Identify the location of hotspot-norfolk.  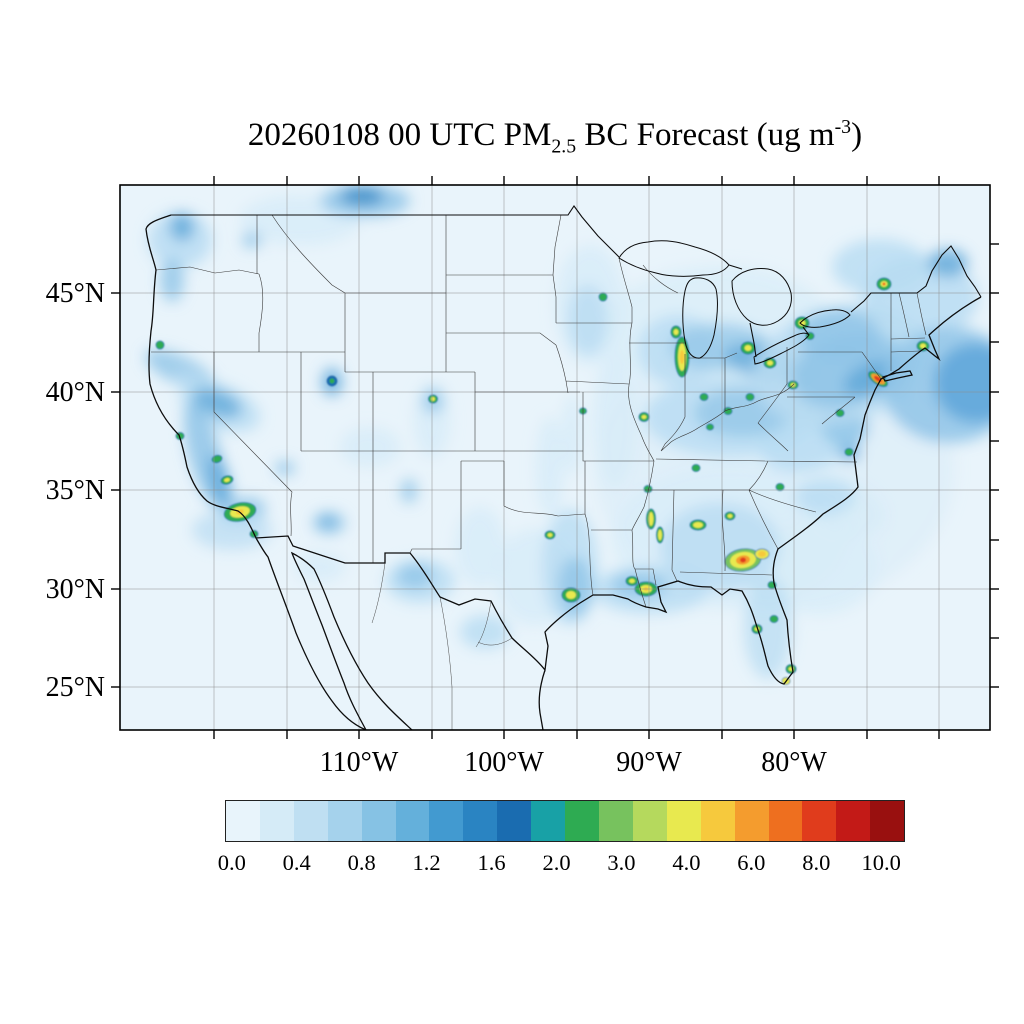
(849, 452).